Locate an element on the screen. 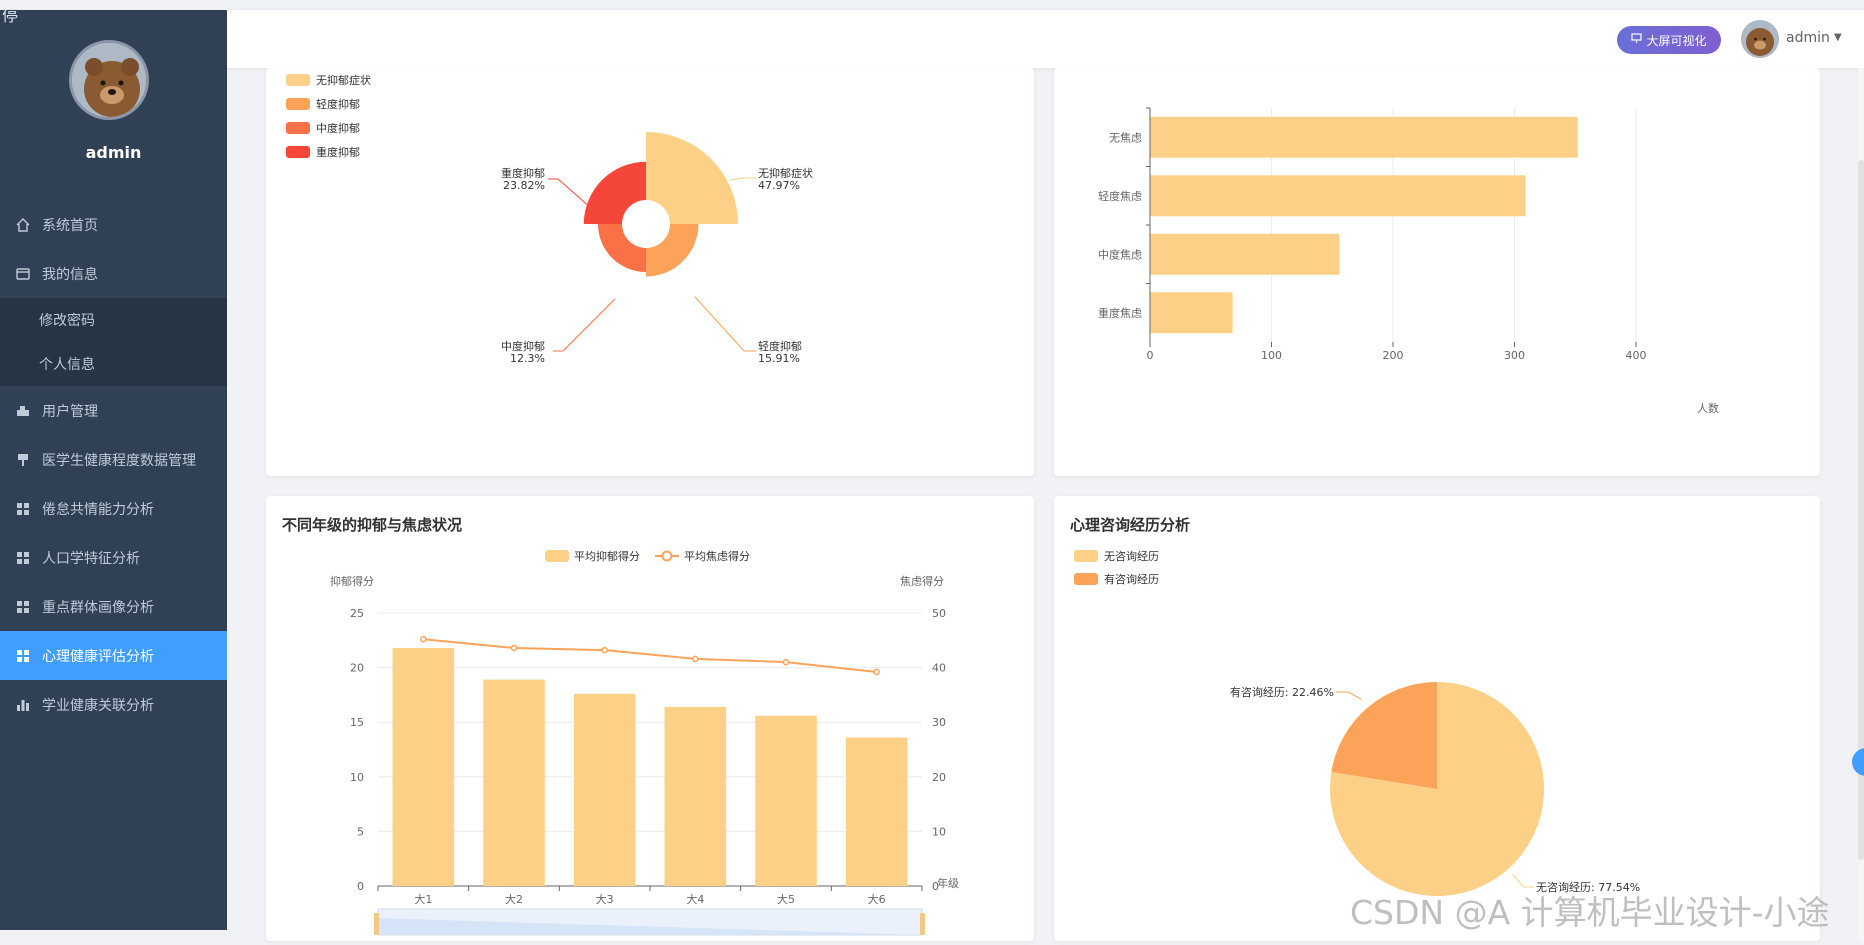 This screenshot has height=945, width=1864. sidebar-item-label: 个人信息 is located at coordinates (67, 365).